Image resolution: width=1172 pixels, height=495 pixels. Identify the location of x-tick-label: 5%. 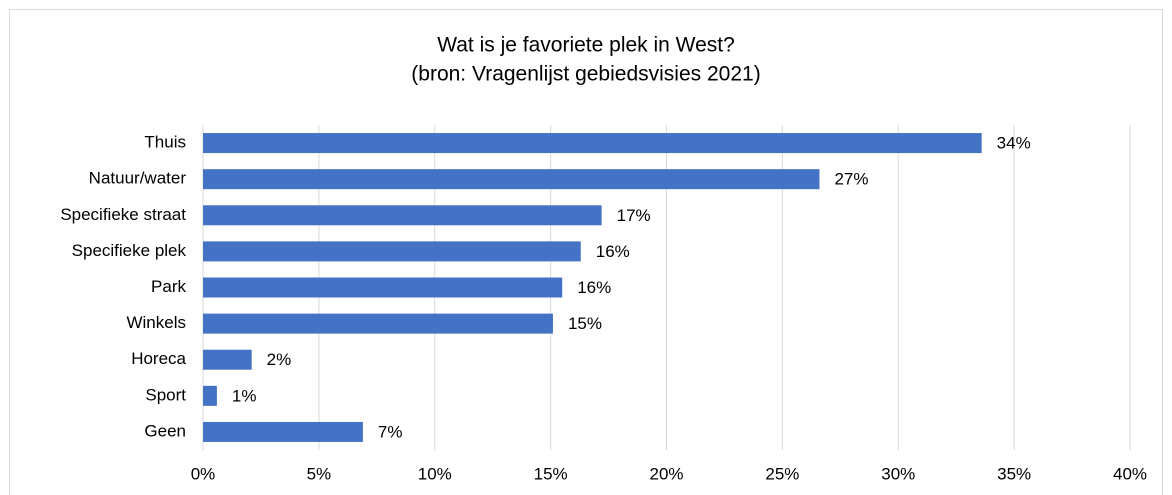
(319, 473).